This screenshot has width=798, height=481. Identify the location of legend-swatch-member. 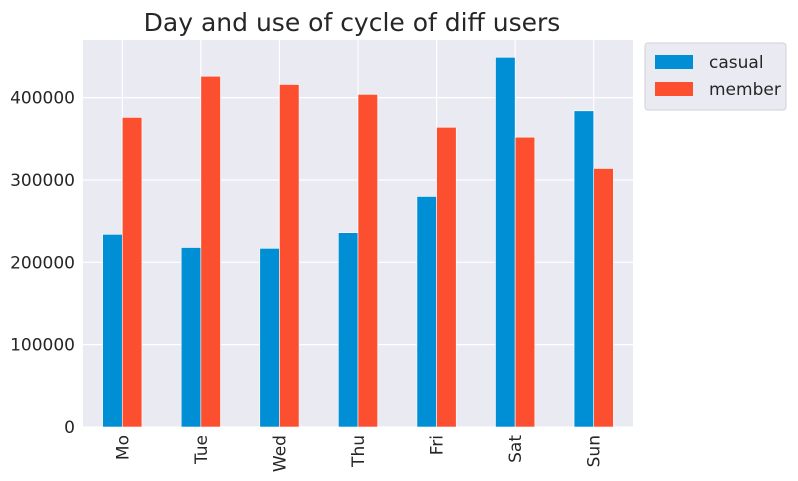
(674, 89).